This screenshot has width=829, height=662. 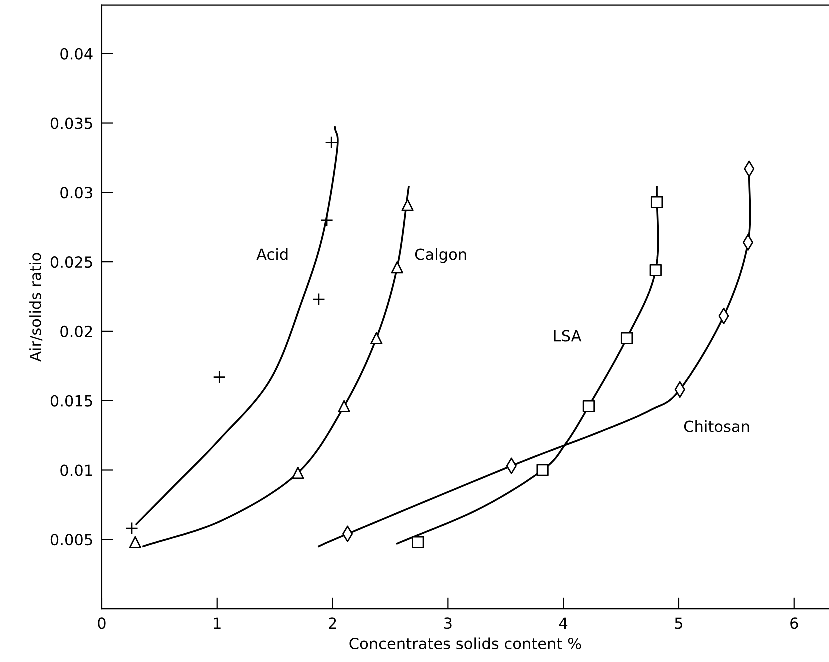 I want to click on x-tick-label: 4, so click(x=563, y=623).